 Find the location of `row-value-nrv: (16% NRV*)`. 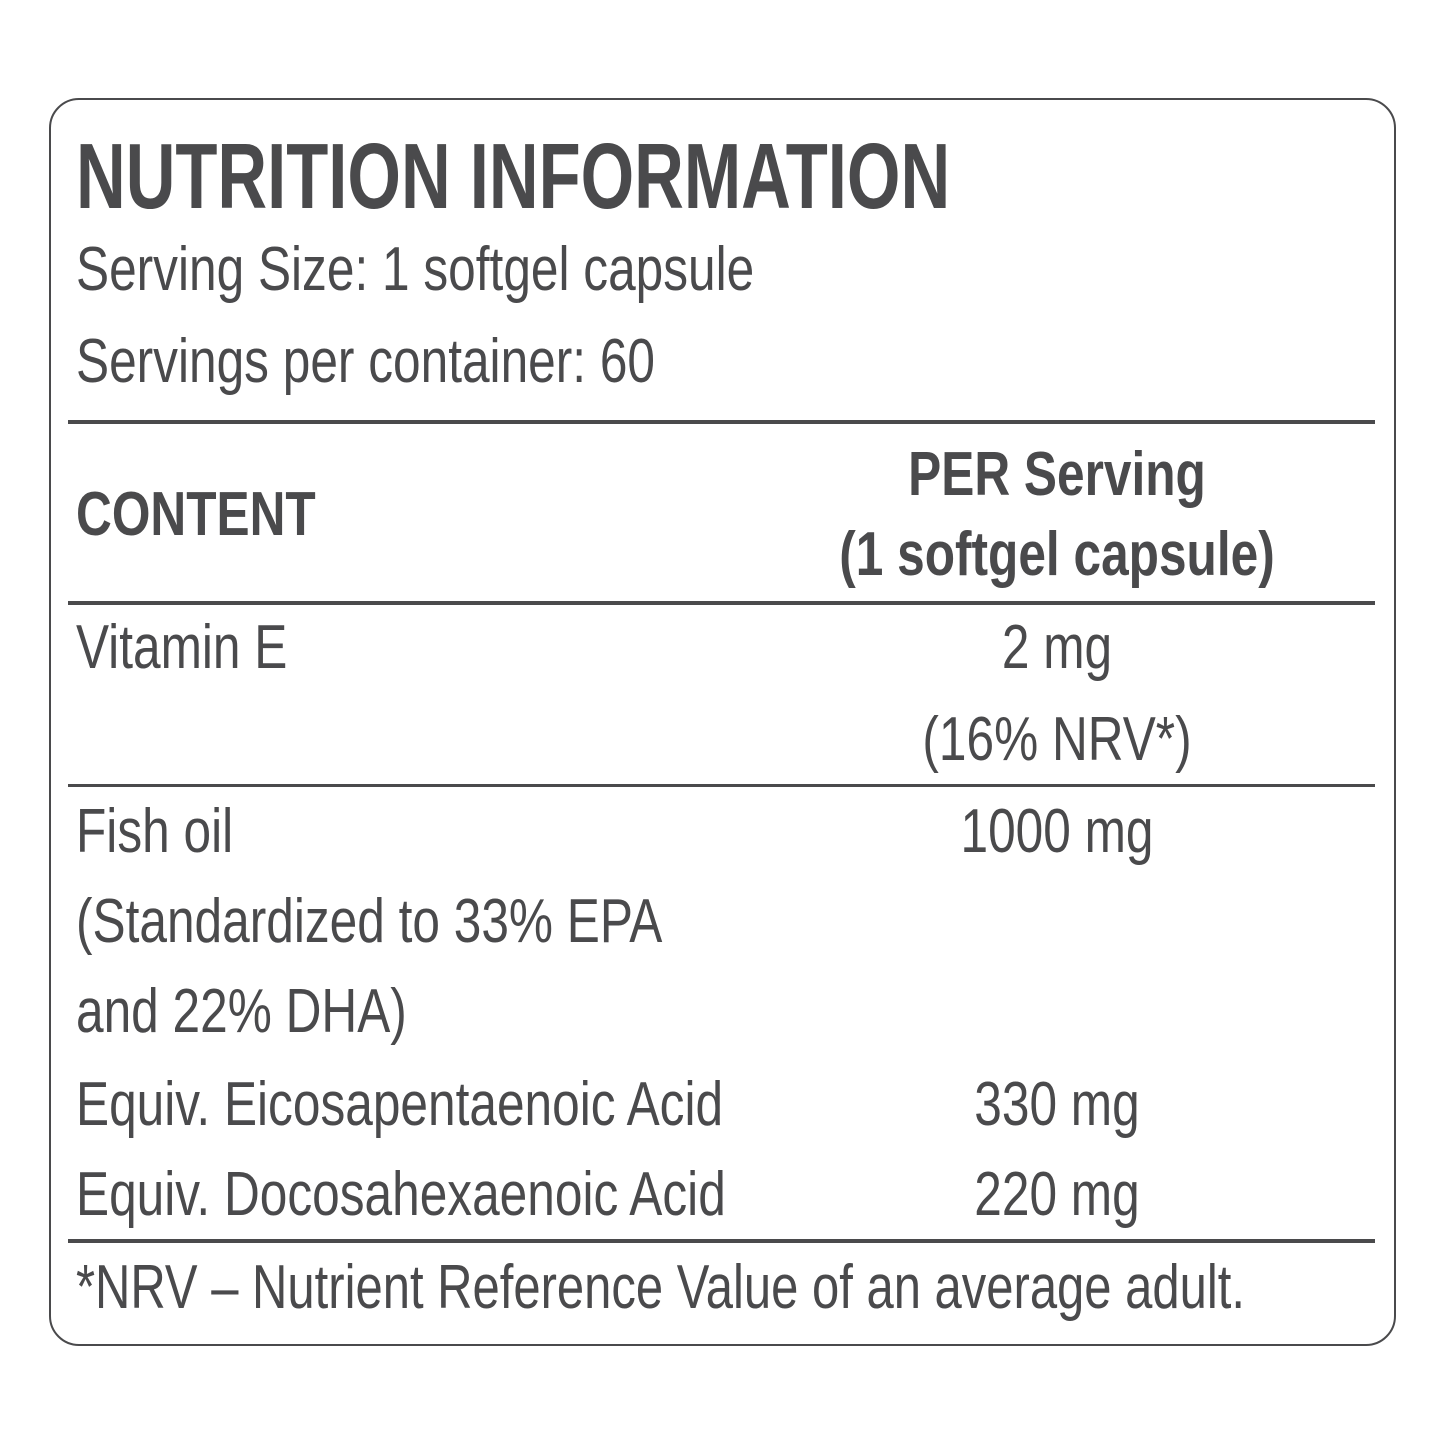

row-value-nrv: (16% NRV*) is located at coordinates (1057, 739).